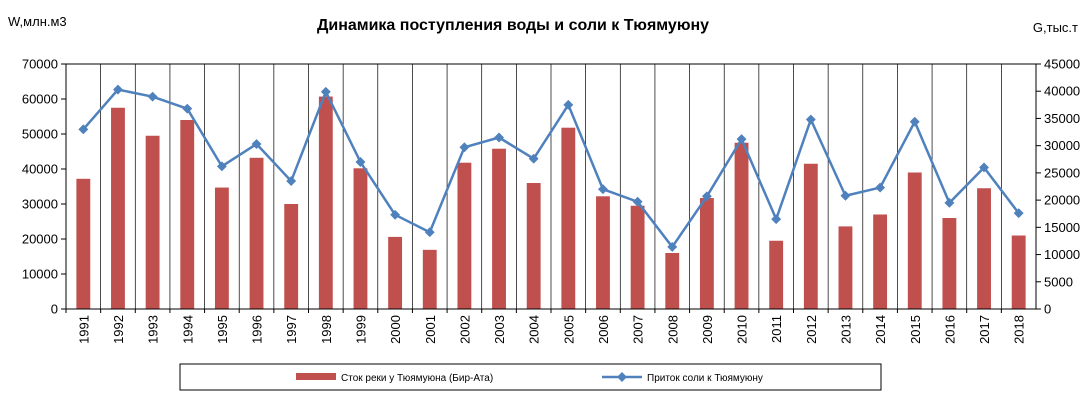 This screenshot has width=1086, height=400. What do you see at coordinates (40, 169) in the screenshot?
I see `left-tick-label: 40000` at bounding box center [40, 169].